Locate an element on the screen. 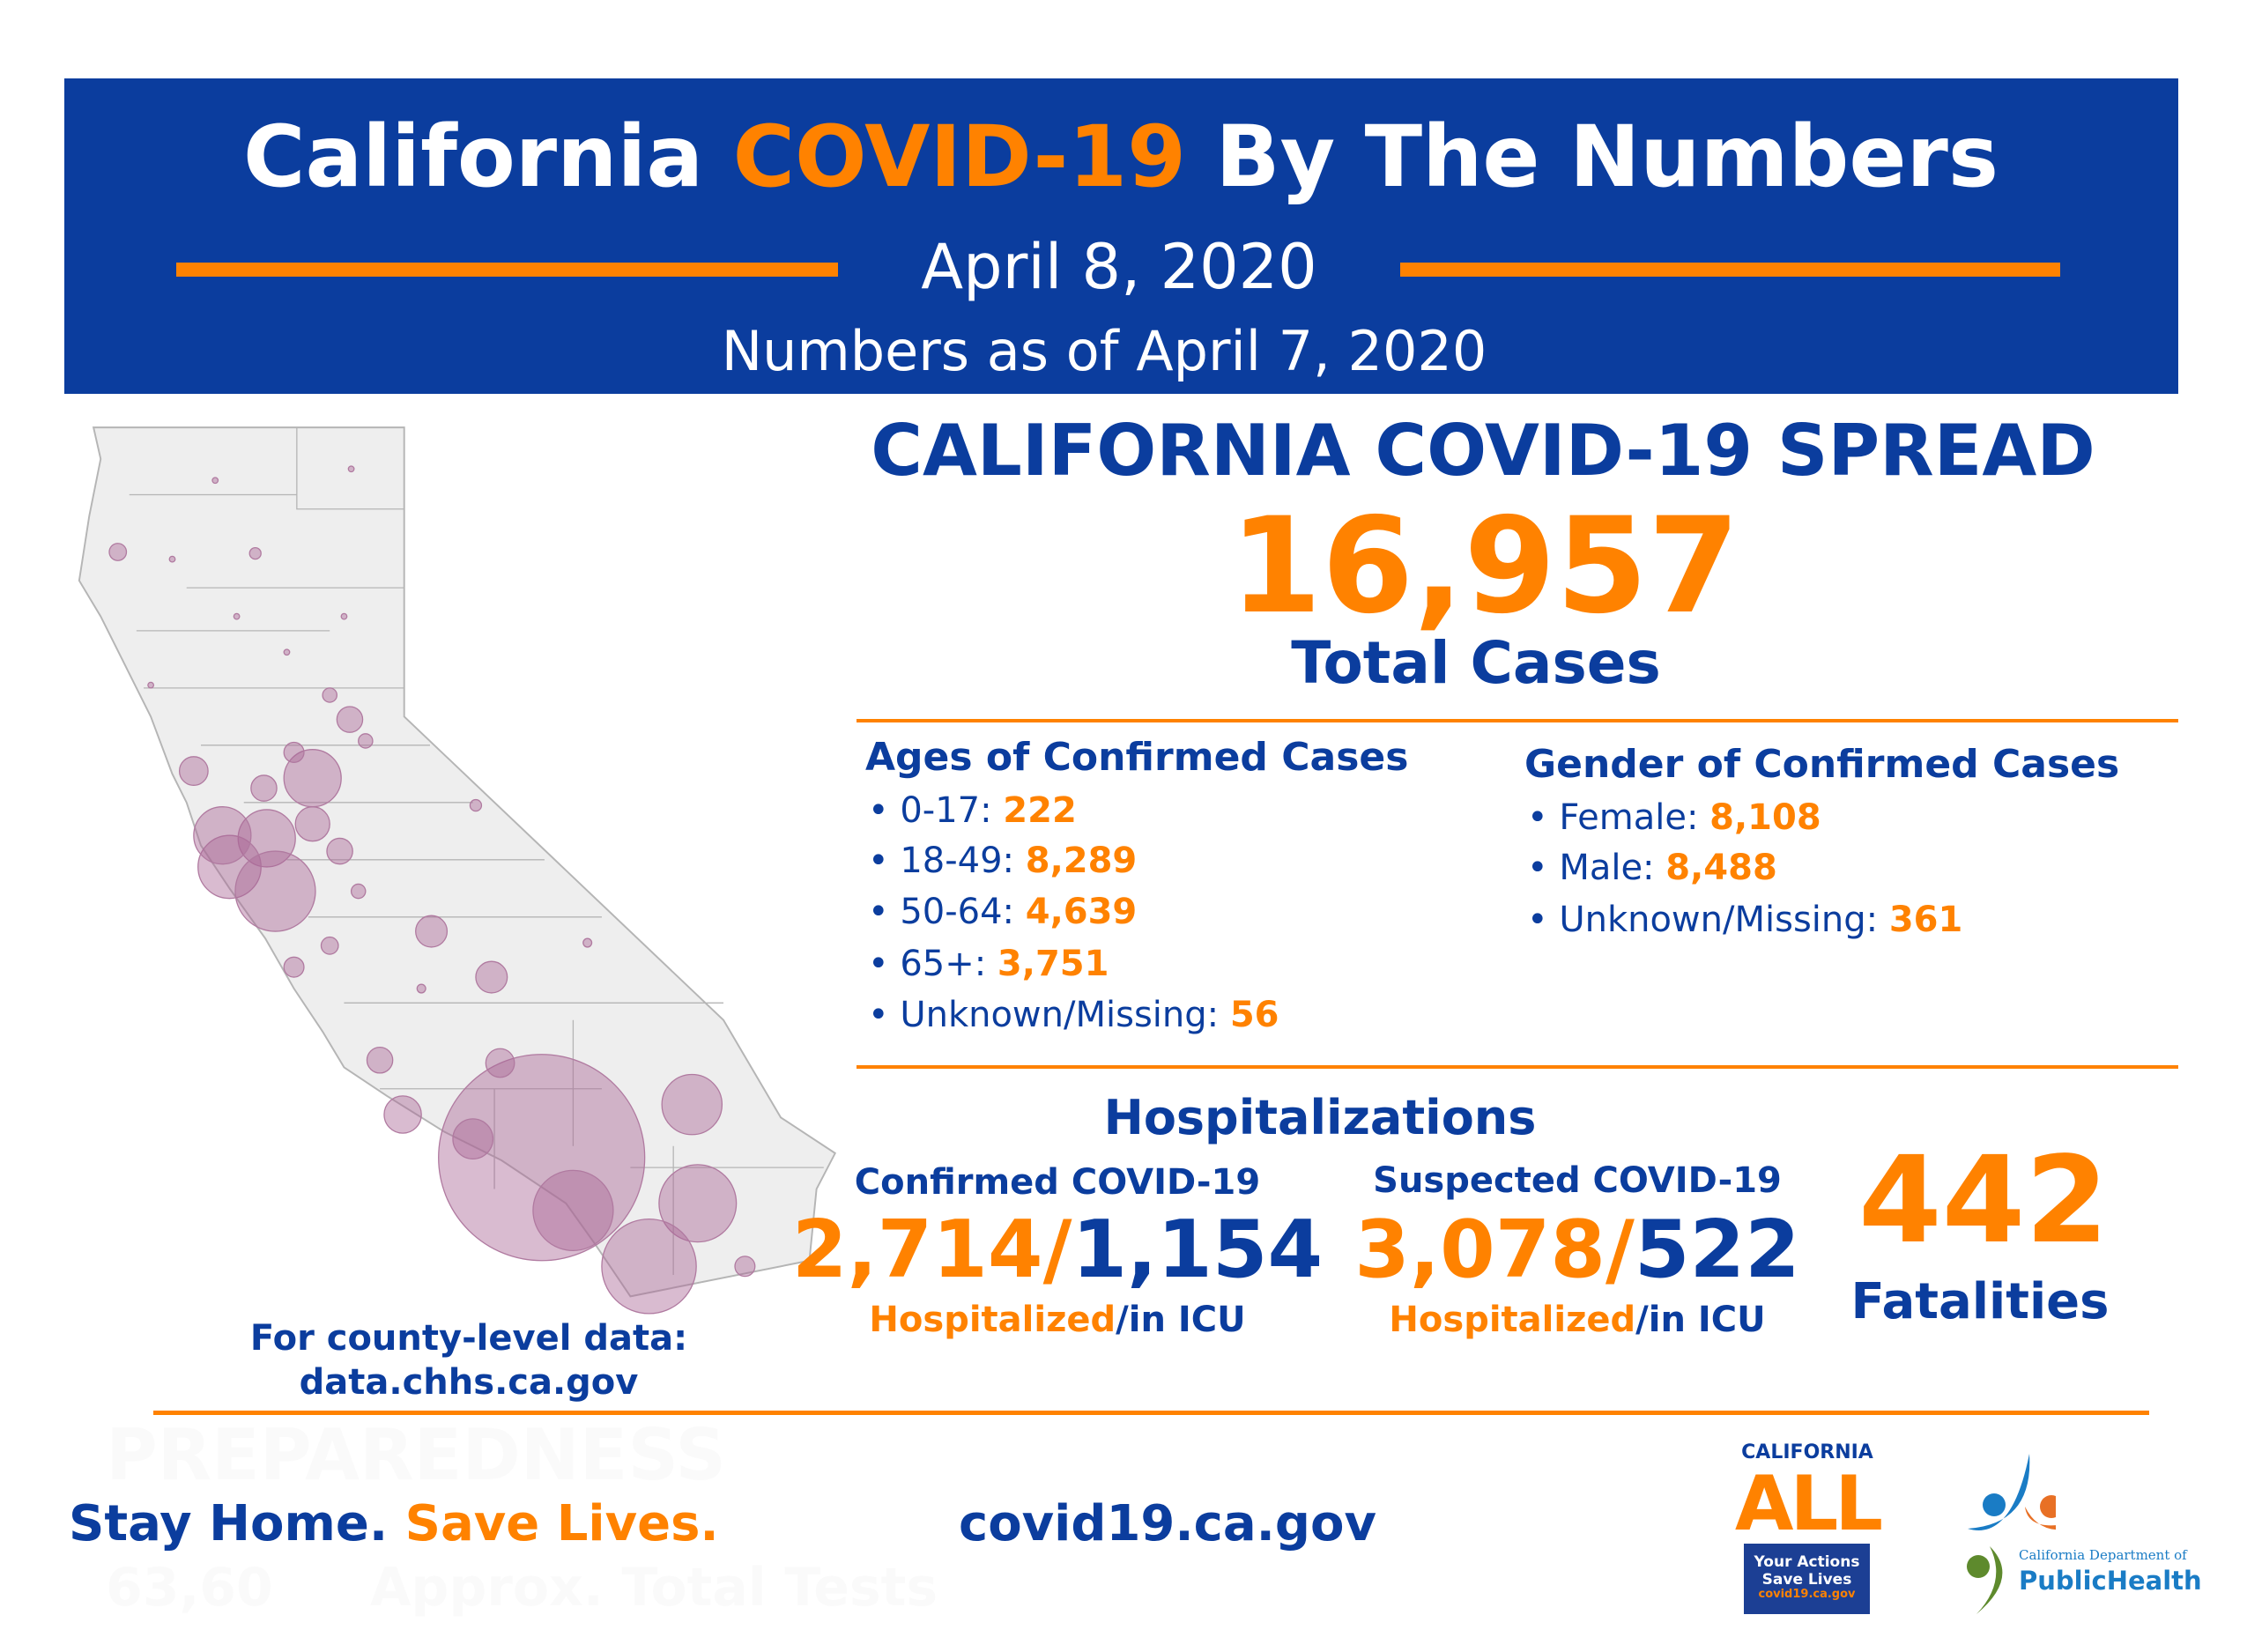 This screenshot has width=2247, height=1652. suspected-values: 3,078/522 is located at coordinates (1577, 1250).